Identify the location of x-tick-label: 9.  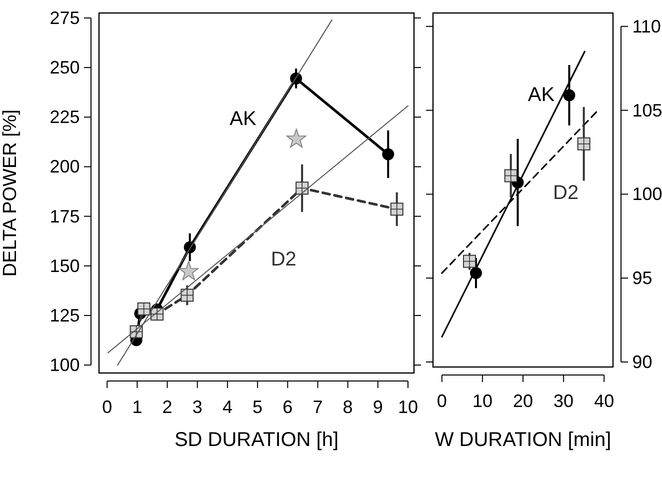
(377, 407).